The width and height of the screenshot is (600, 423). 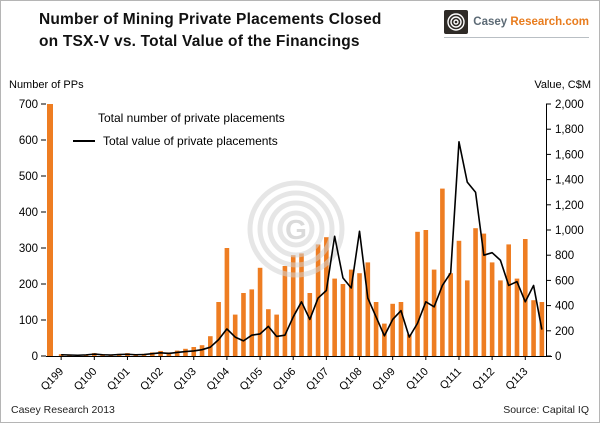 What do you see at coordinates (564, 332) in the screenshot?
I see `right-tick-label: 200` at bounding box center [564, 332].